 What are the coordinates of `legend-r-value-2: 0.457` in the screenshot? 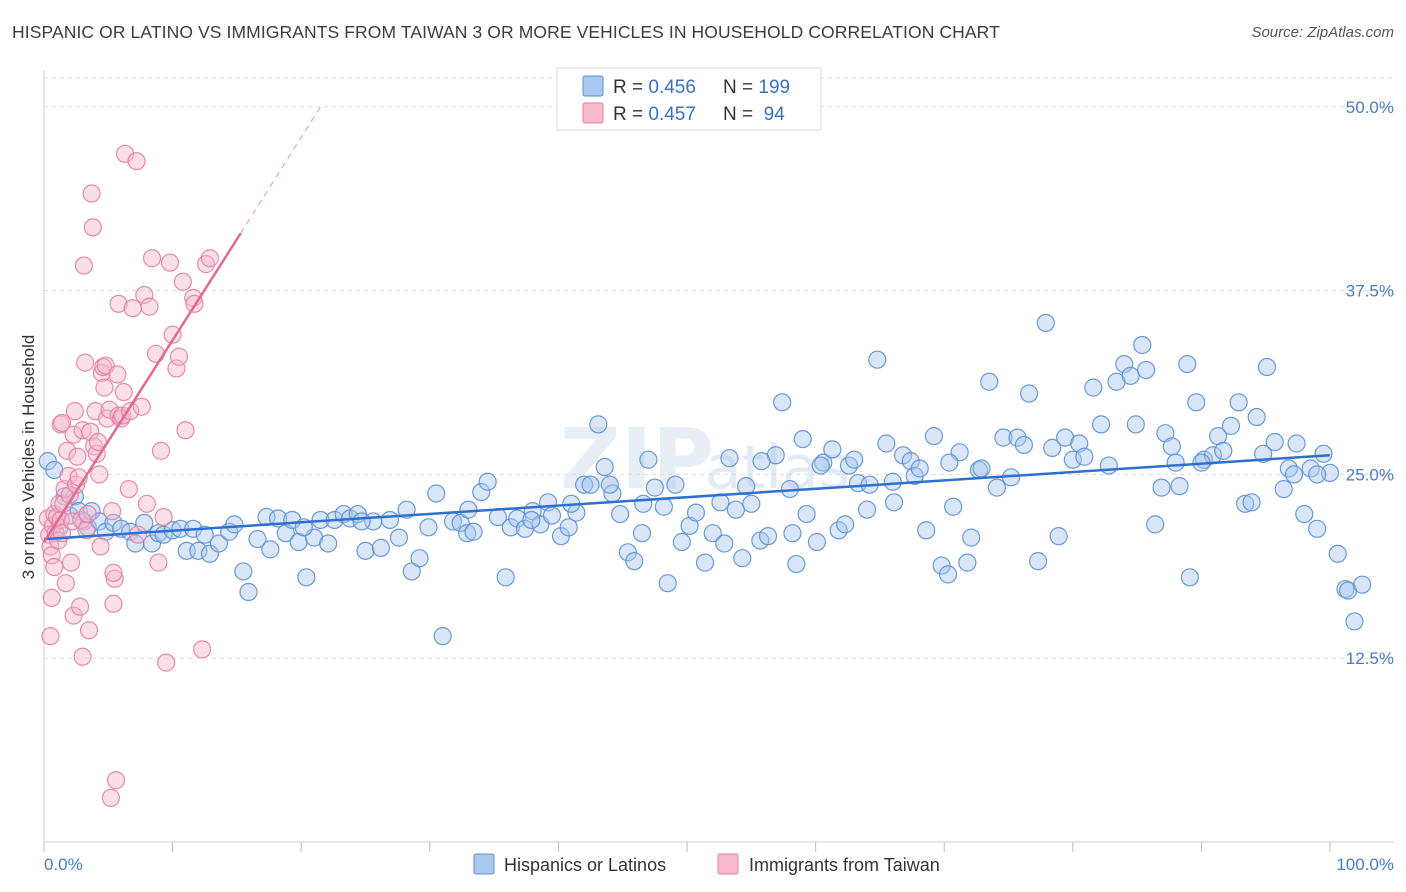 It's located at (672, 114).